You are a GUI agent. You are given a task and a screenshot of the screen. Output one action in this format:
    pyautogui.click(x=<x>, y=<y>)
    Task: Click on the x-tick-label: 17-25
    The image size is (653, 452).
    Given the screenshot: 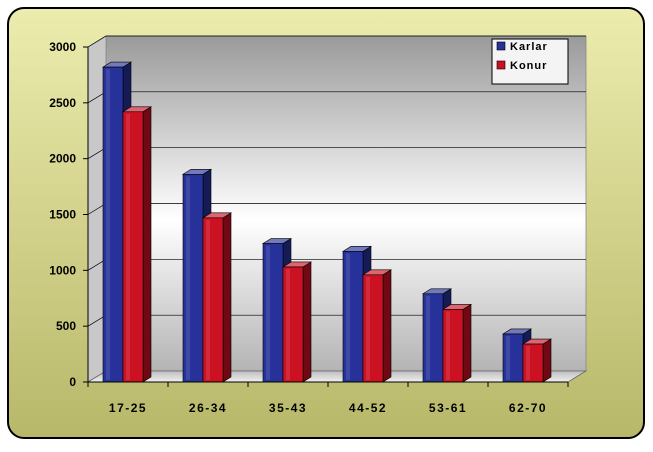 What is the action you would take?
    pyautogui.click(x=128, y=408)
    